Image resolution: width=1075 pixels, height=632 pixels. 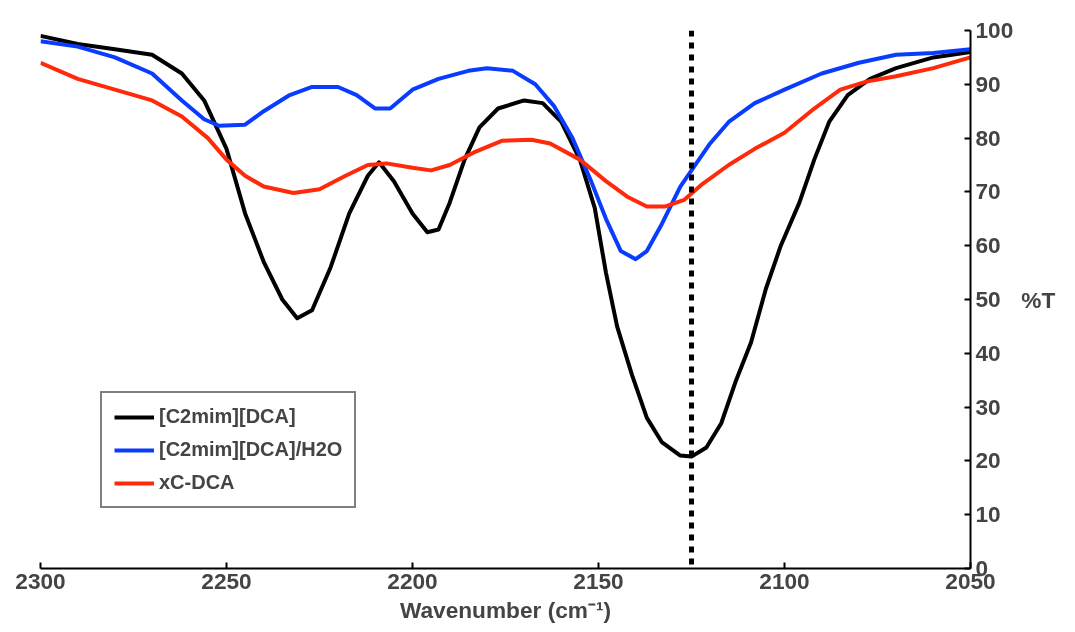 What do you see at coordinates (197, 482) in the screenshot?
I see `legend-label: xC-DCA` at bounding box center [197, 482].